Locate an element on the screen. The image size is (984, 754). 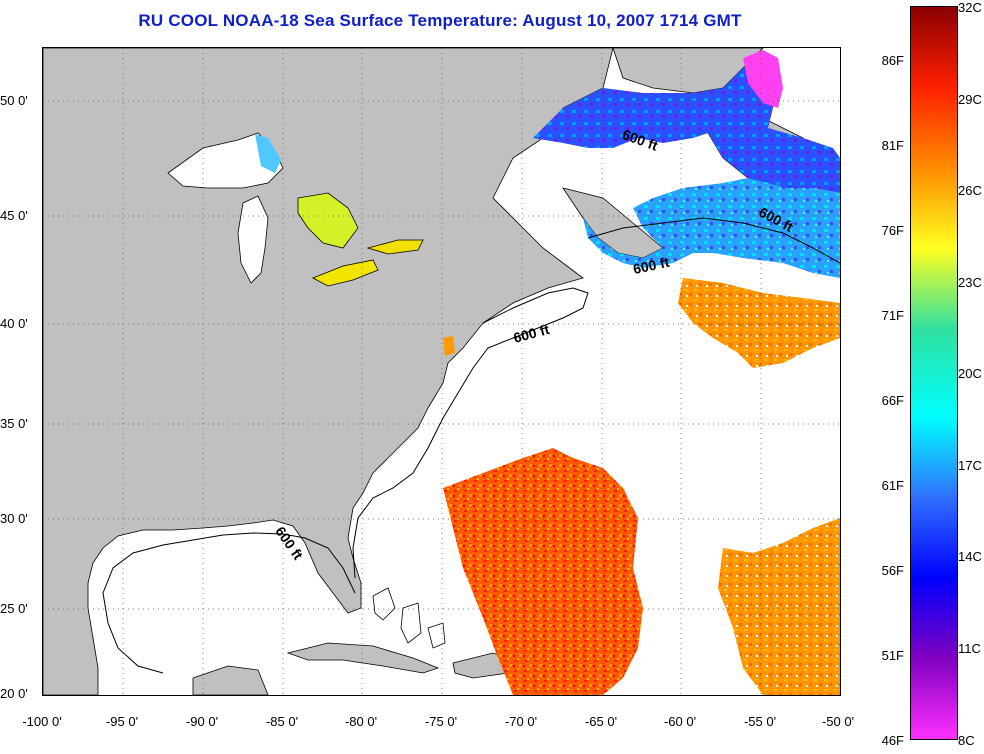
lake-ontario is located at coordinates (395, 247).